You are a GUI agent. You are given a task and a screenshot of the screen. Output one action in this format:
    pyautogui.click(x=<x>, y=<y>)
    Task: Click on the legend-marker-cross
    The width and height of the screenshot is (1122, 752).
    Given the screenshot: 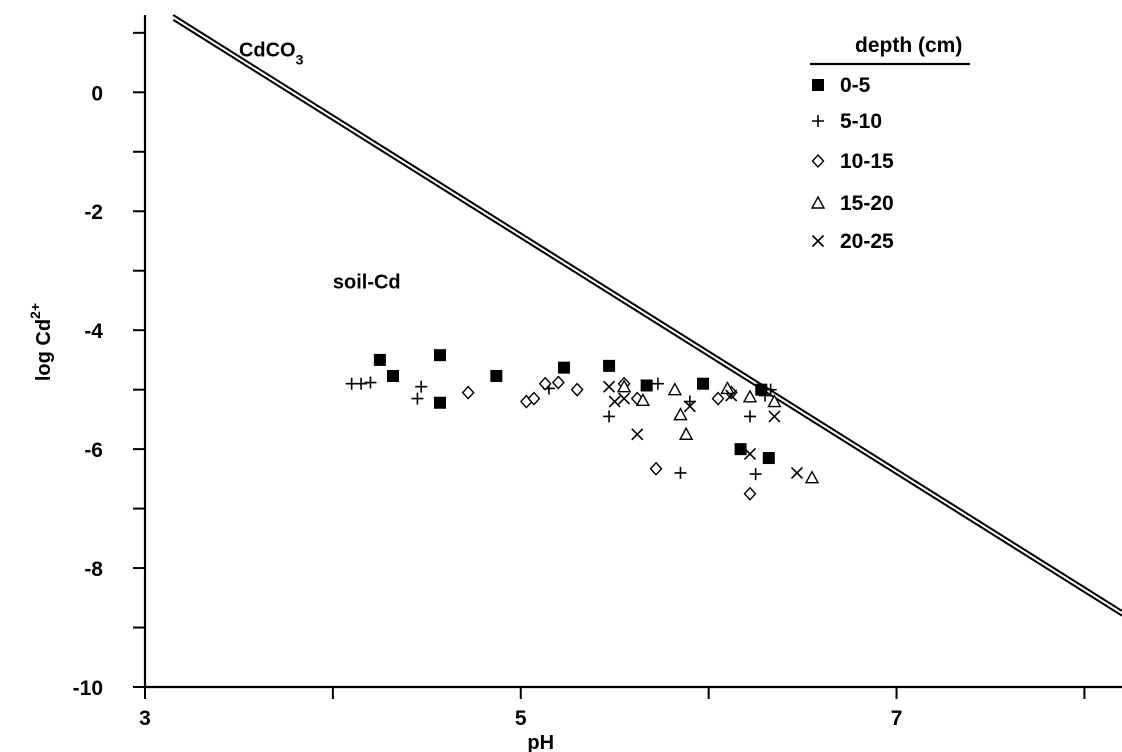 What is the action you would take?
    pyautogui.click(x=818, y=241)
    